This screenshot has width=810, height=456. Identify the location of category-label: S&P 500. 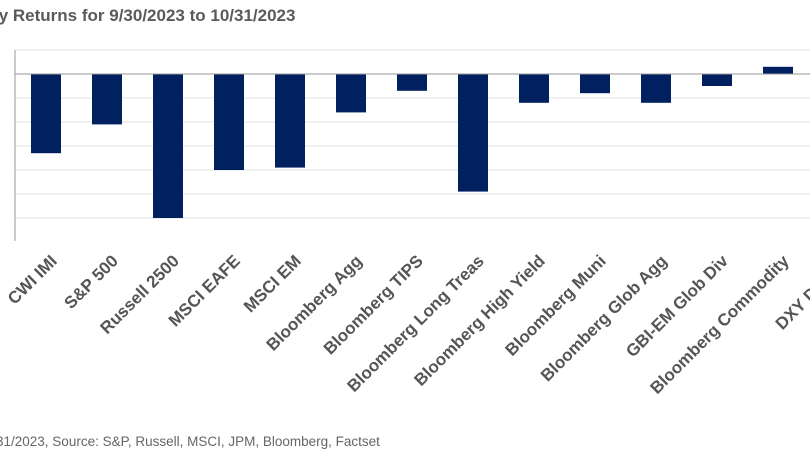
(90, 281).